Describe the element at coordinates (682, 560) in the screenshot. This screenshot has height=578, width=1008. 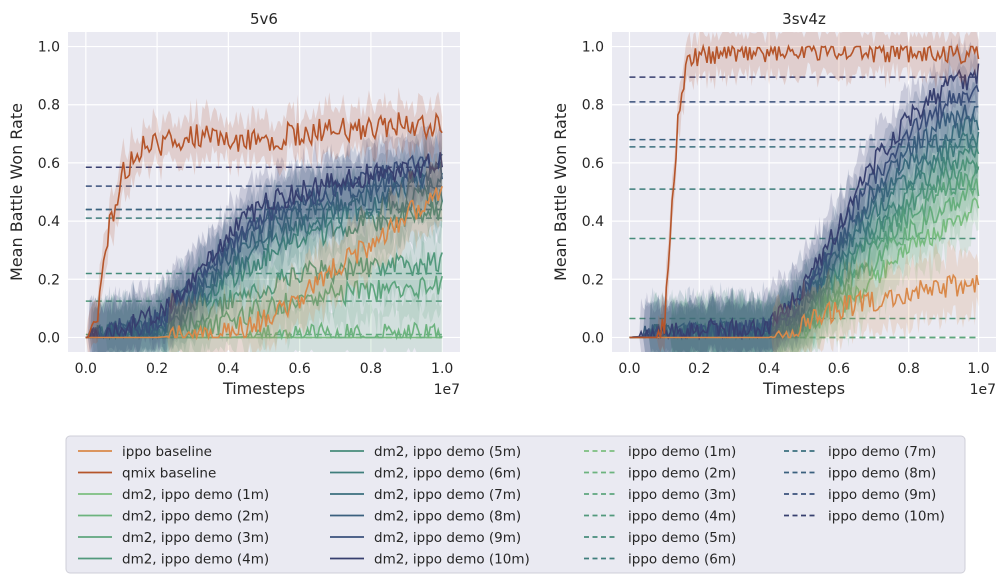
I see `legend-label: ippo demo (6m)` at that location.